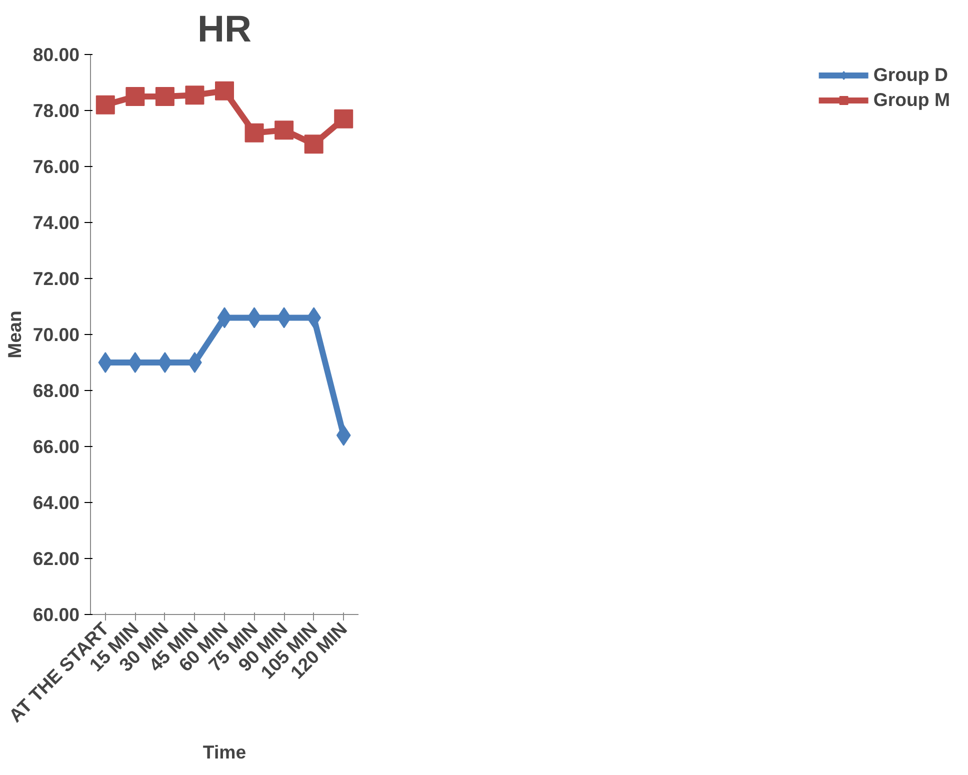  I want to click on y-tick-label: 64.00, so click(56, 502).